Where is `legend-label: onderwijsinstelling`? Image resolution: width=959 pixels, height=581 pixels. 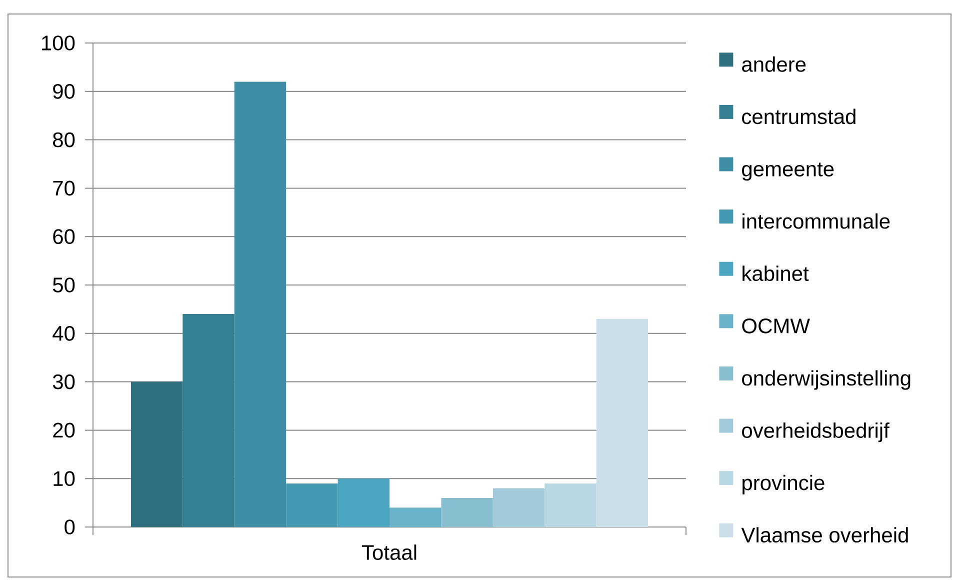 legend-label: onderwijsinstelling is located at coordinates (826, 380).